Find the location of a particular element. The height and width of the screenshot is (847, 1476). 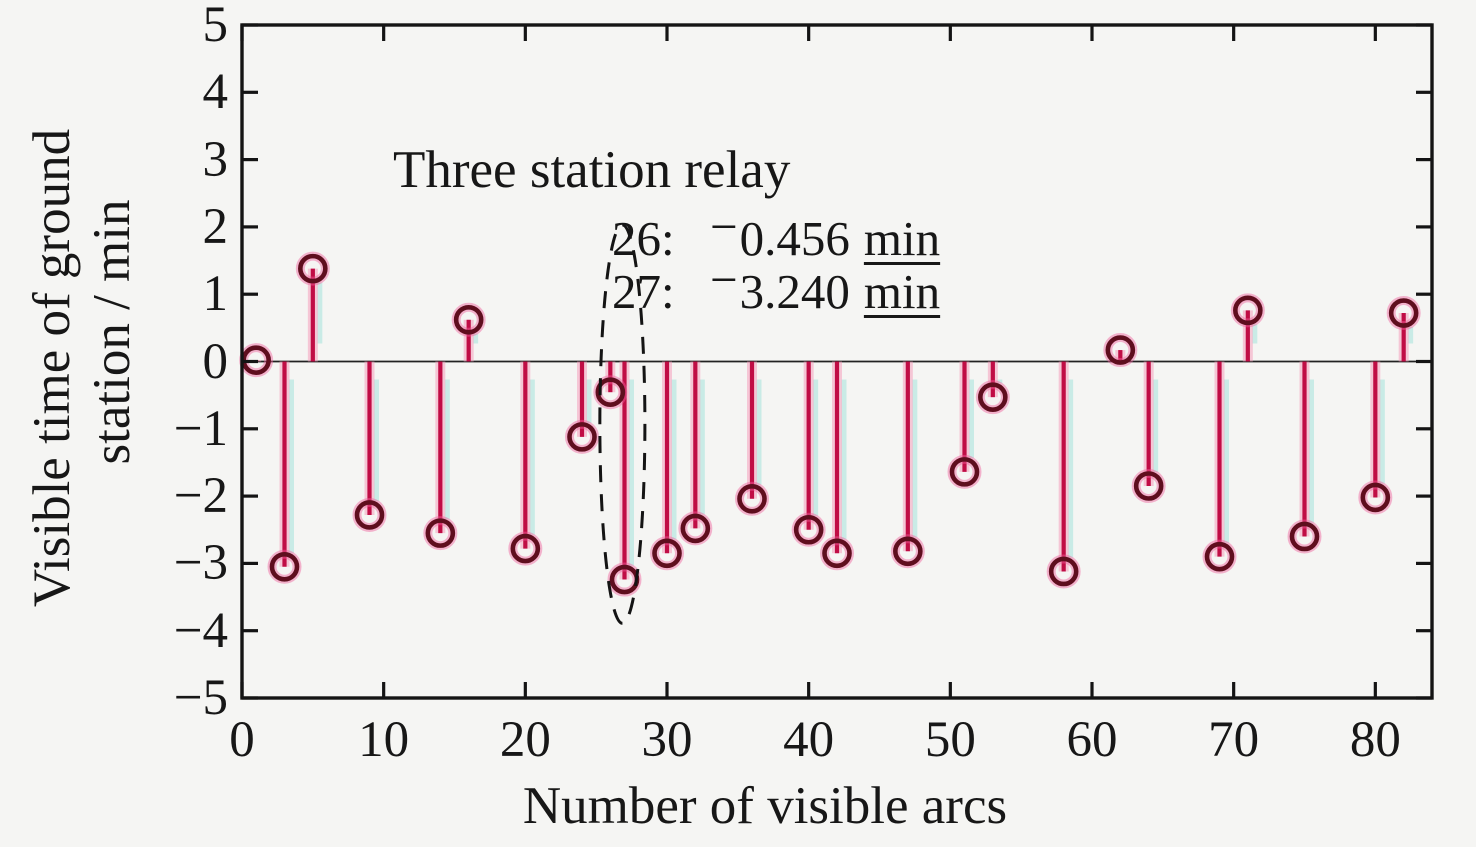

y-tick-label: 0 is located at coordinates (215, 361).